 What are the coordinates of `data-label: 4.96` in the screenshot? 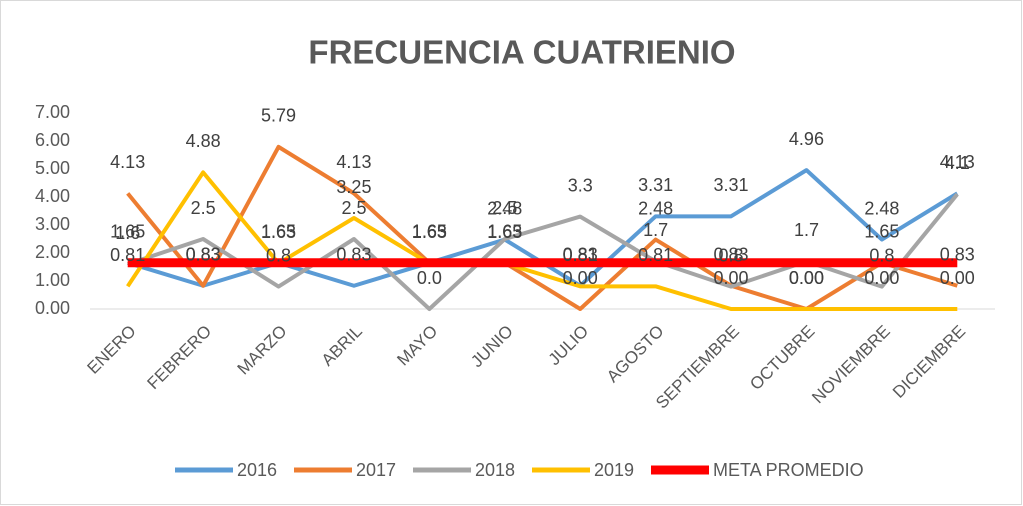 It's located at (806, 139).